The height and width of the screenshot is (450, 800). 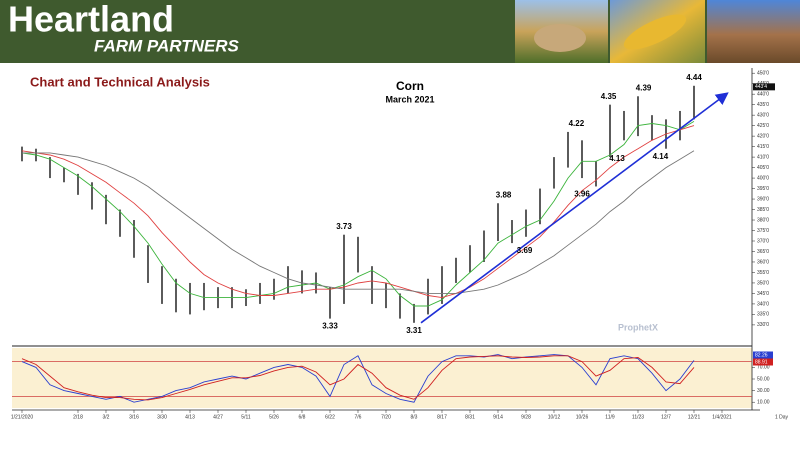 I want to click on y-tick-label: 30.00, so click(x=763, y=391).